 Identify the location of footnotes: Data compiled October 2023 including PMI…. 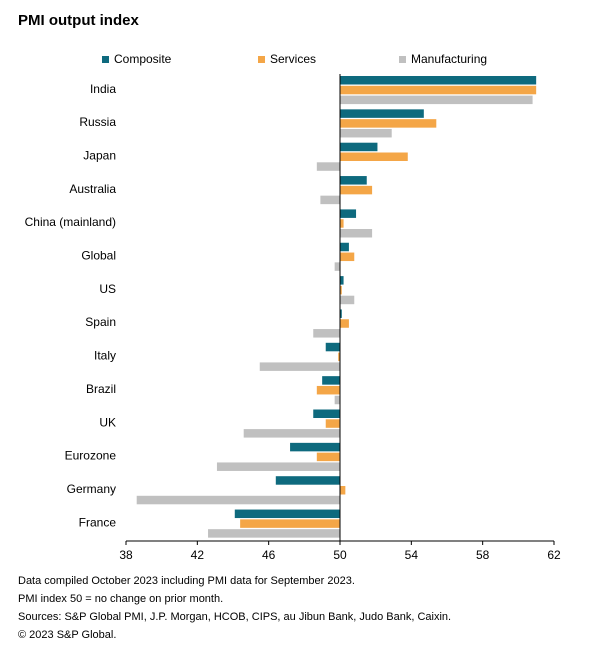
(234, 608).